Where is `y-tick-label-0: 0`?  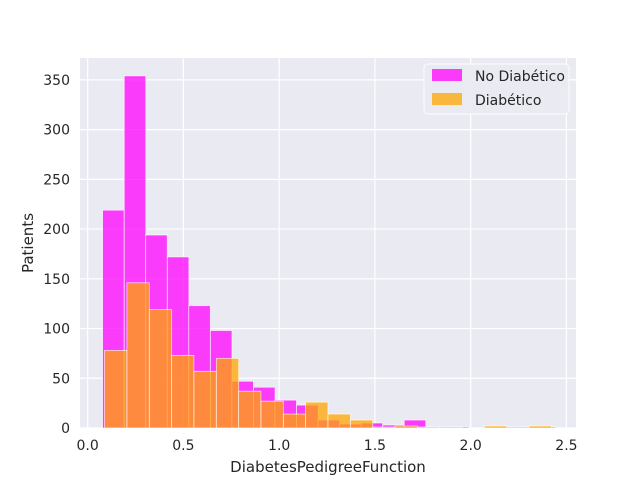
y-tick-label-0: 0 is located at coordinates (65, 429).